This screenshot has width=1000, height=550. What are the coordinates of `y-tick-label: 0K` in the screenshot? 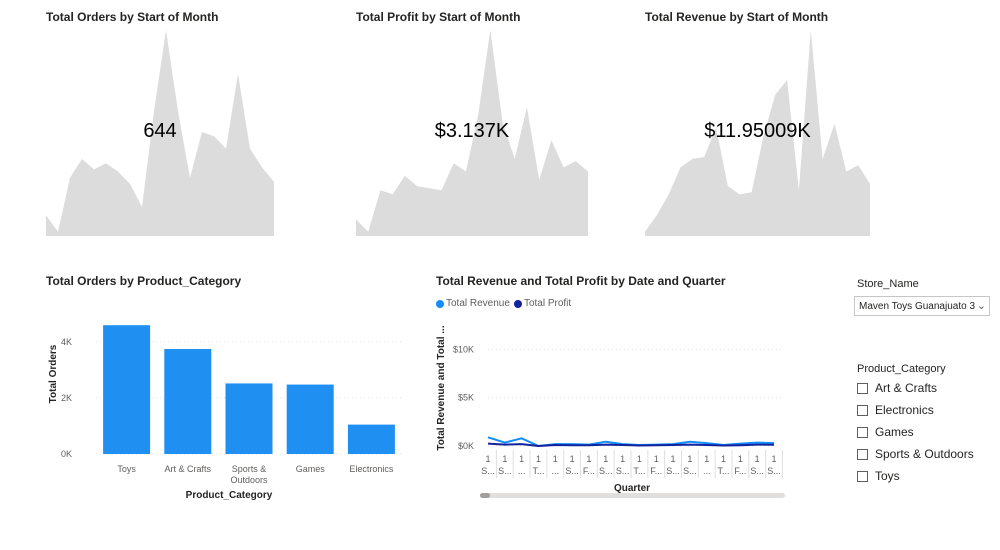 It's located at (66, 454).